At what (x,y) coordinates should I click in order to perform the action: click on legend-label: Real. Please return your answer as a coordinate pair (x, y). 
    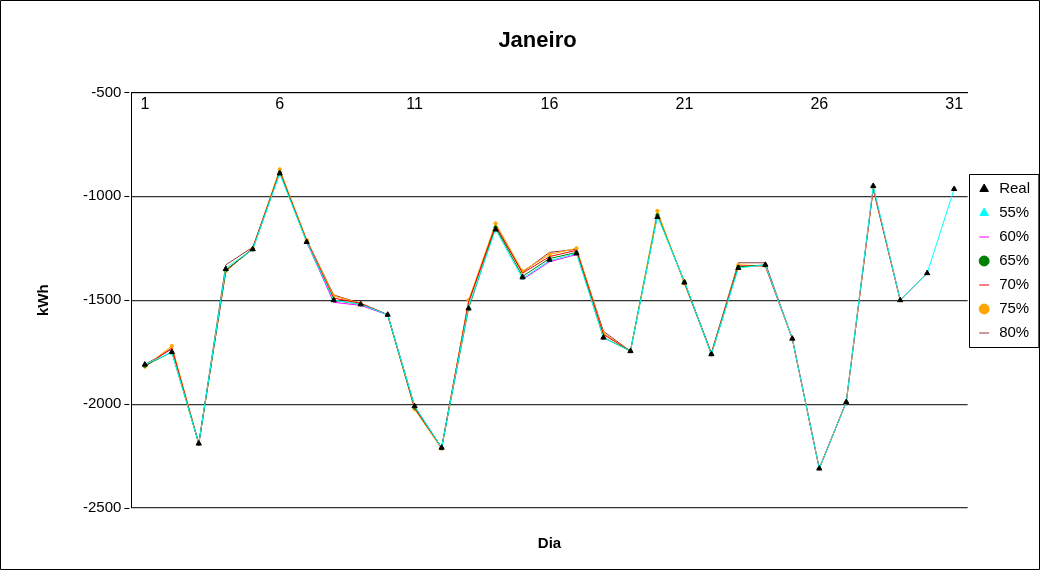
    Looking at the image, I should click on (1015, 188).